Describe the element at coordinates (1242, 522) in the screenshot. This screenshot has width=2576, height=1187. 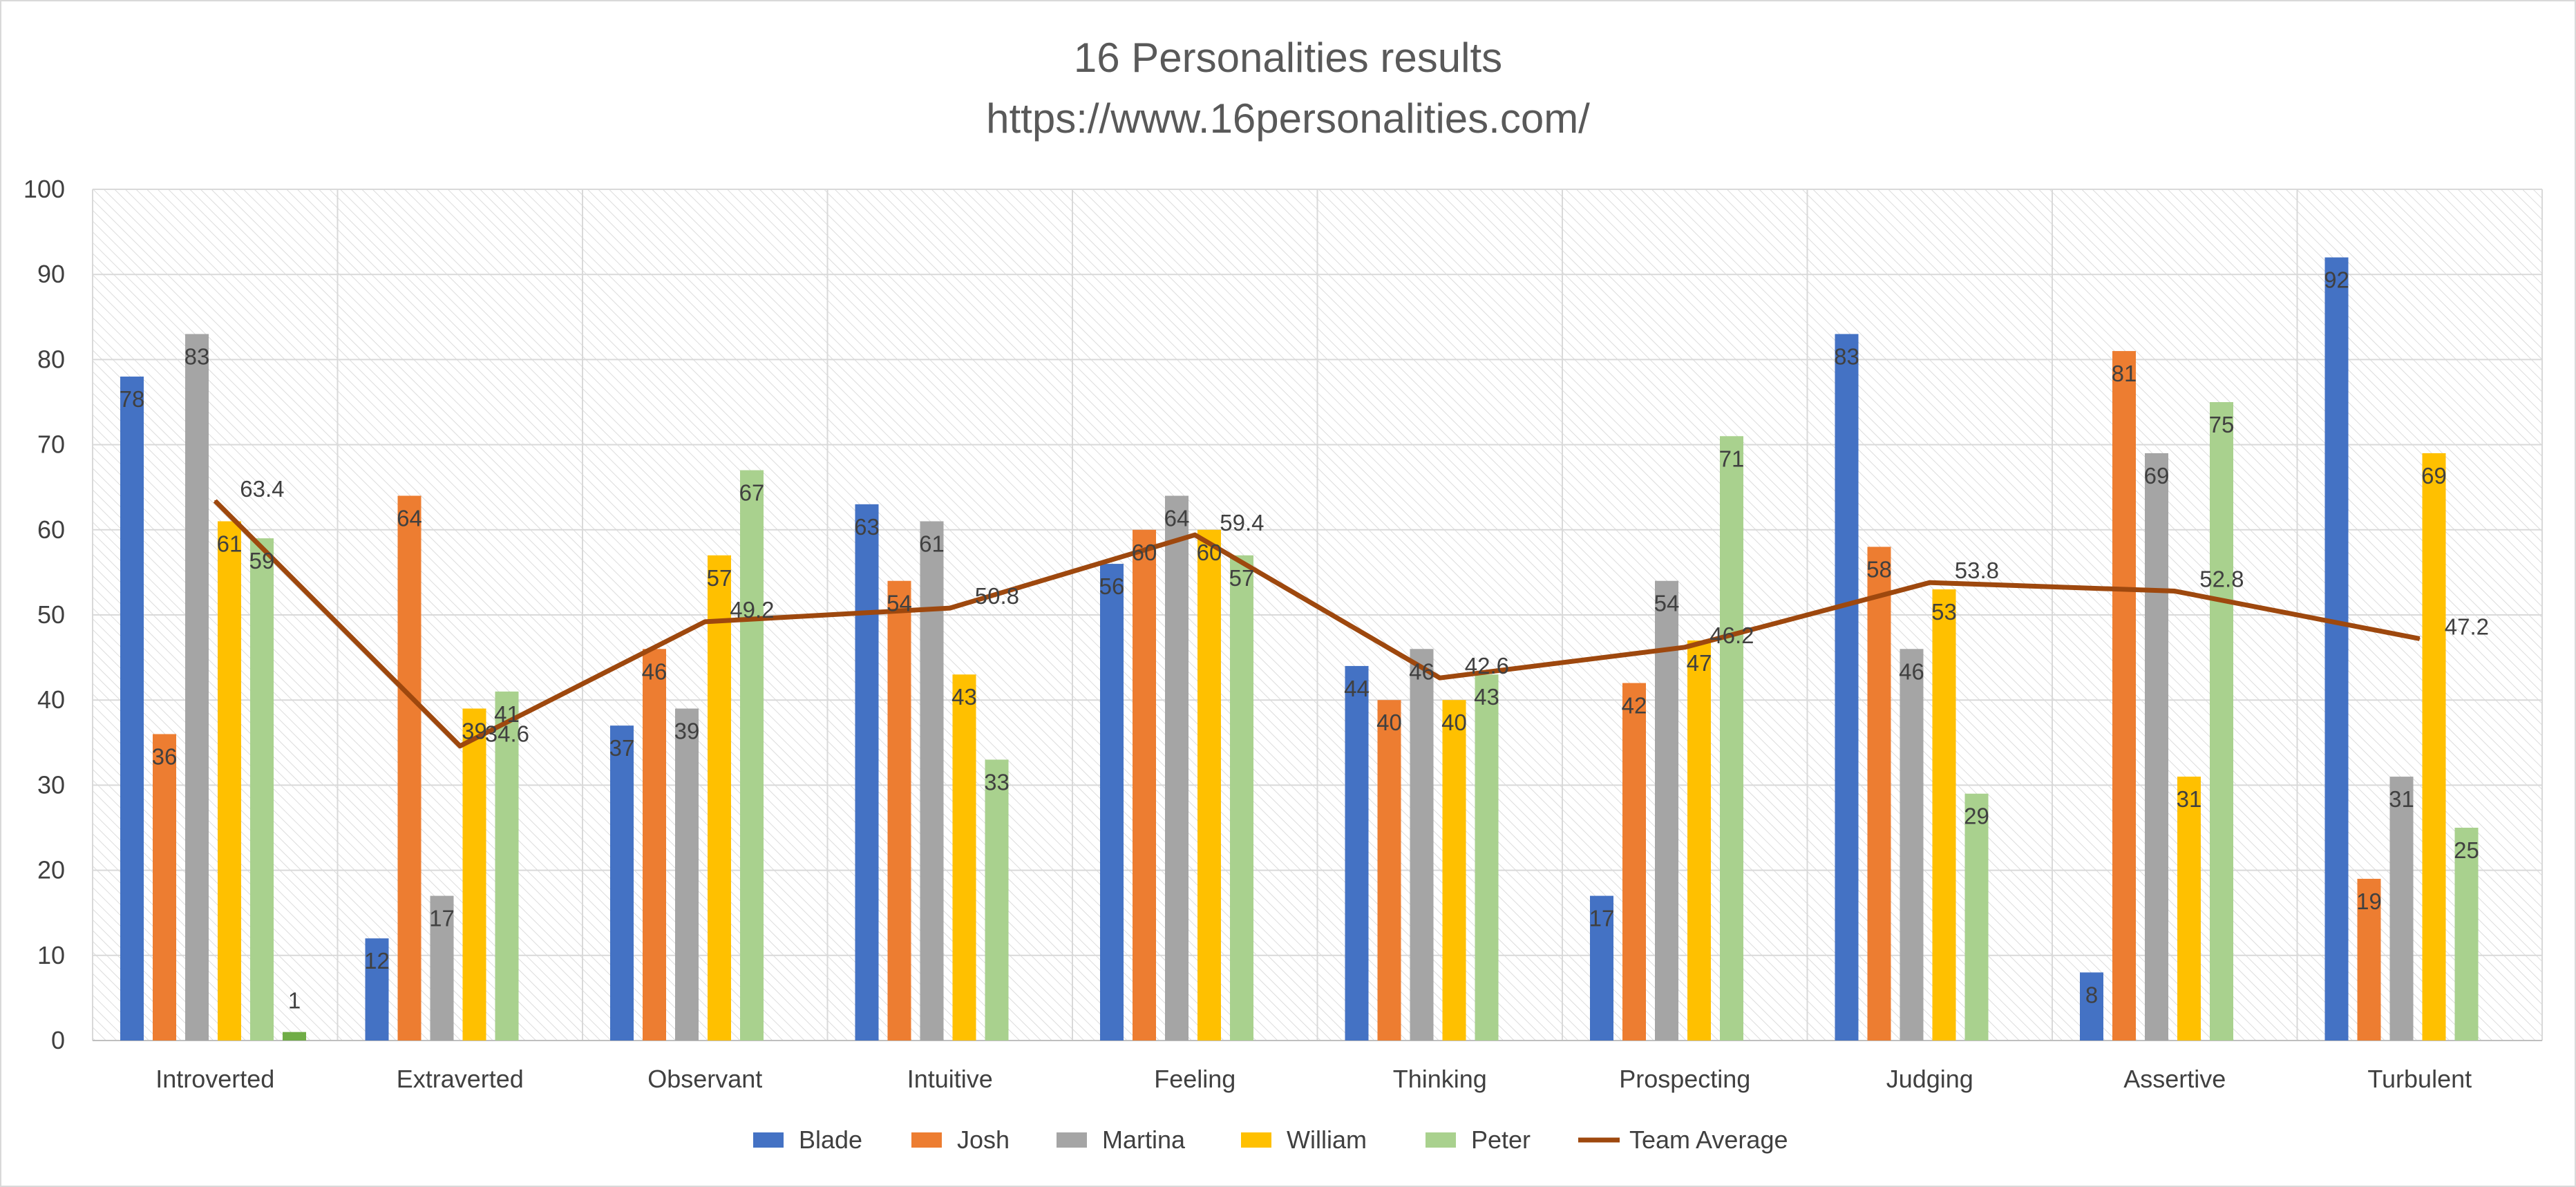
I see `data-label-team-average-feeling: 59.4` at that location.